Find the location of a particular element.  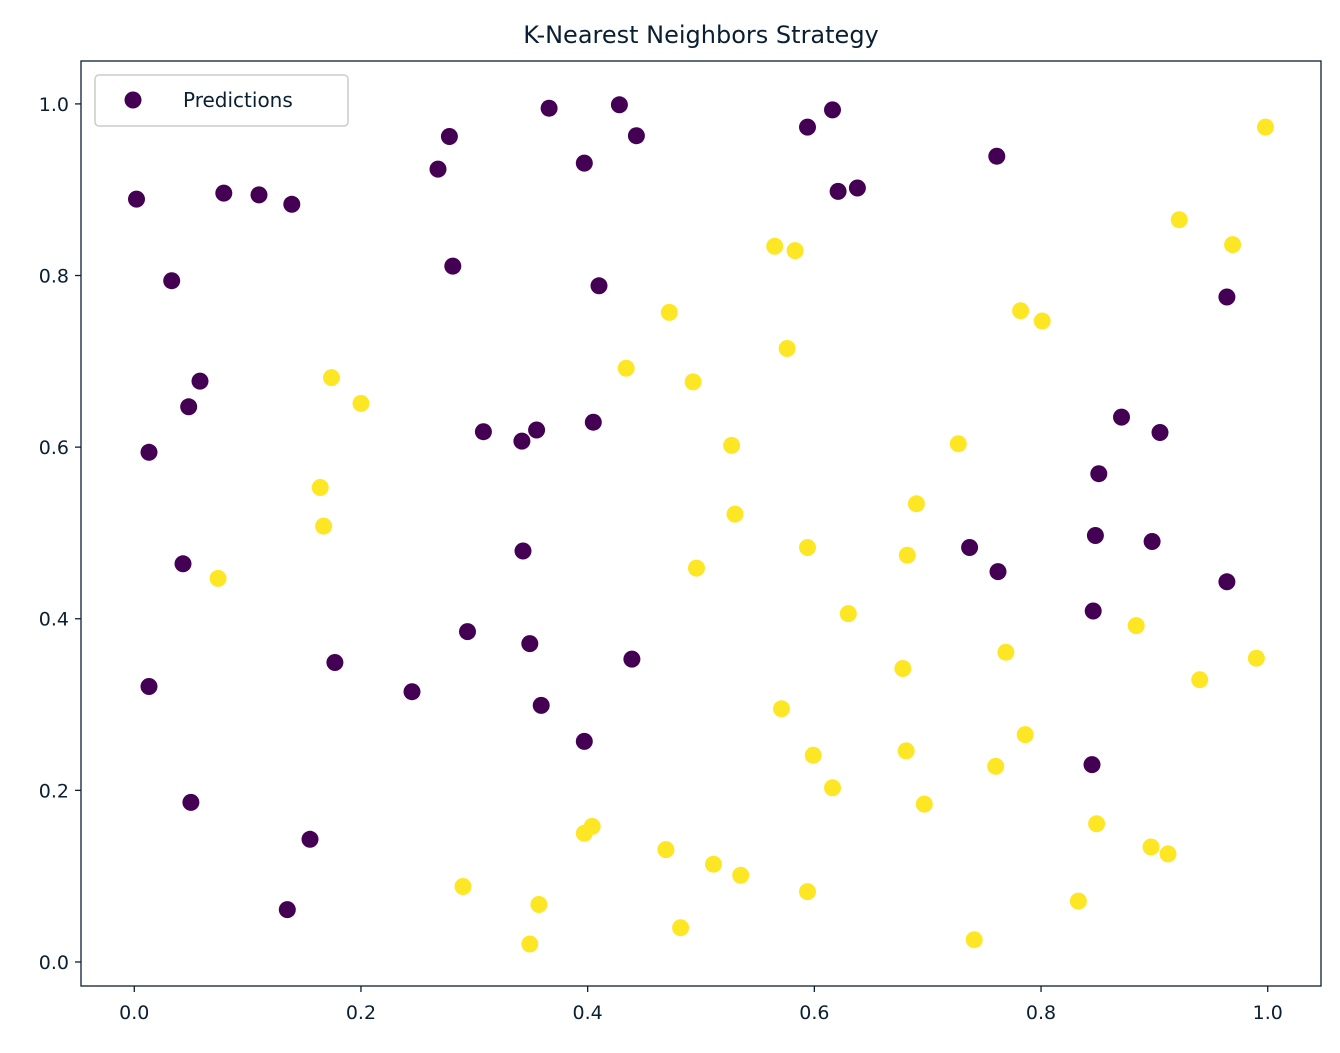

y-tick-label: 0.8 is located at coordinates (54, 277).